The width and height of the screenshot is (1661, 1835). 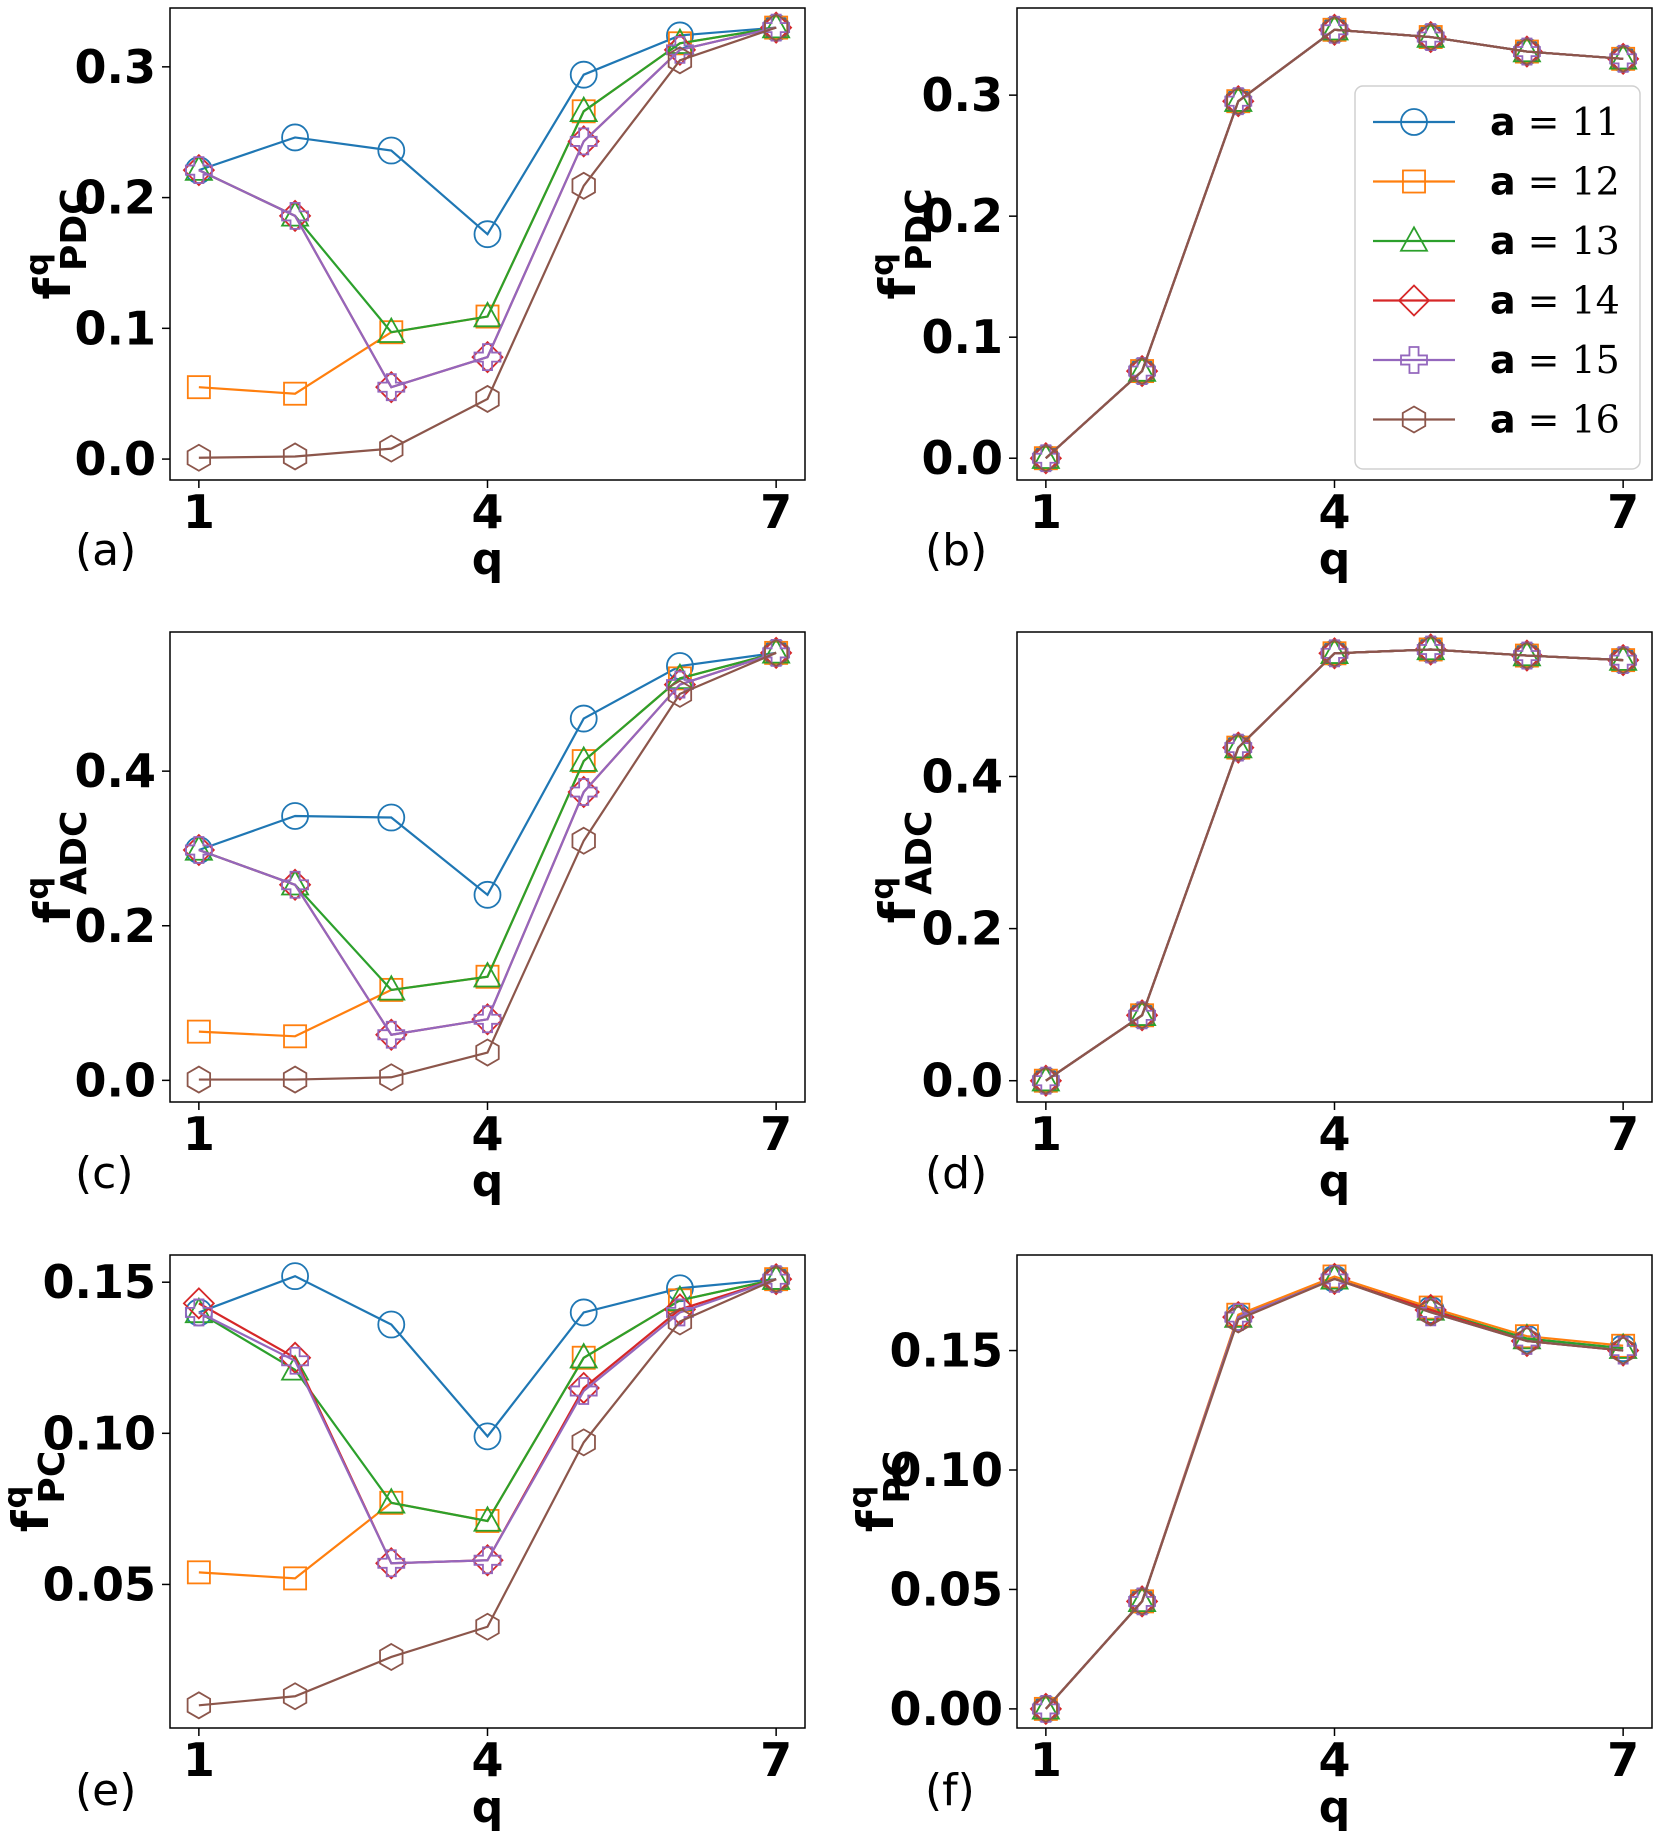 What do you see at coordinates (947, 1351) in the screenshot?
I see `y-tick-label: 0.15` at bounding box center [947, 1351].